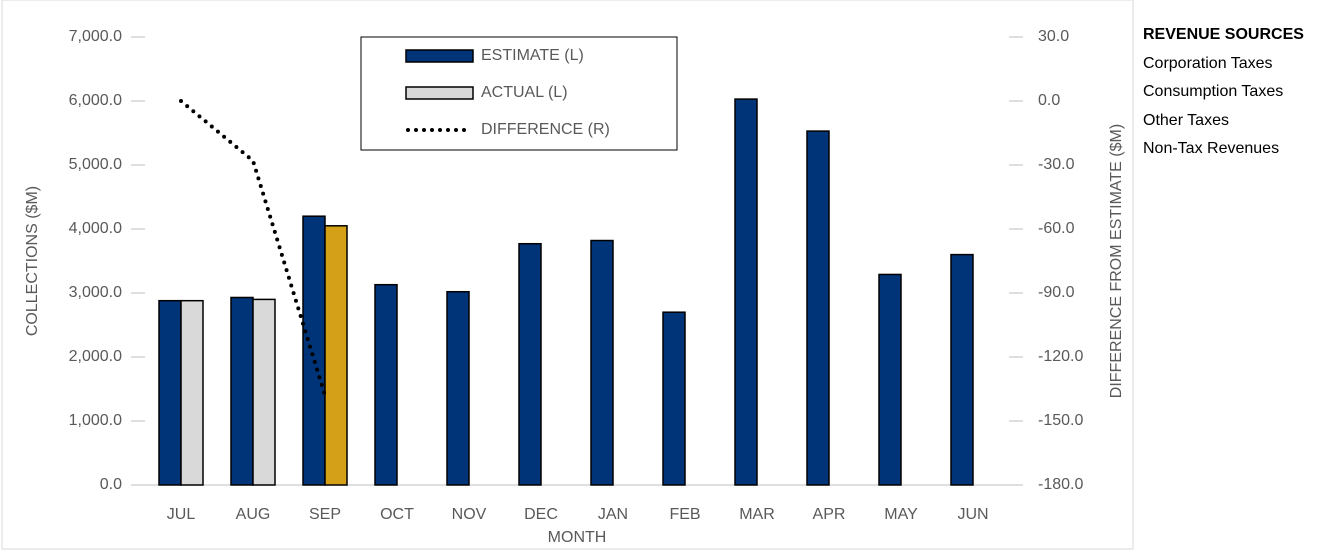 This screenshot has height=555, width=1338. I want to click on x-tick-label: JAN, so click(613, 514).